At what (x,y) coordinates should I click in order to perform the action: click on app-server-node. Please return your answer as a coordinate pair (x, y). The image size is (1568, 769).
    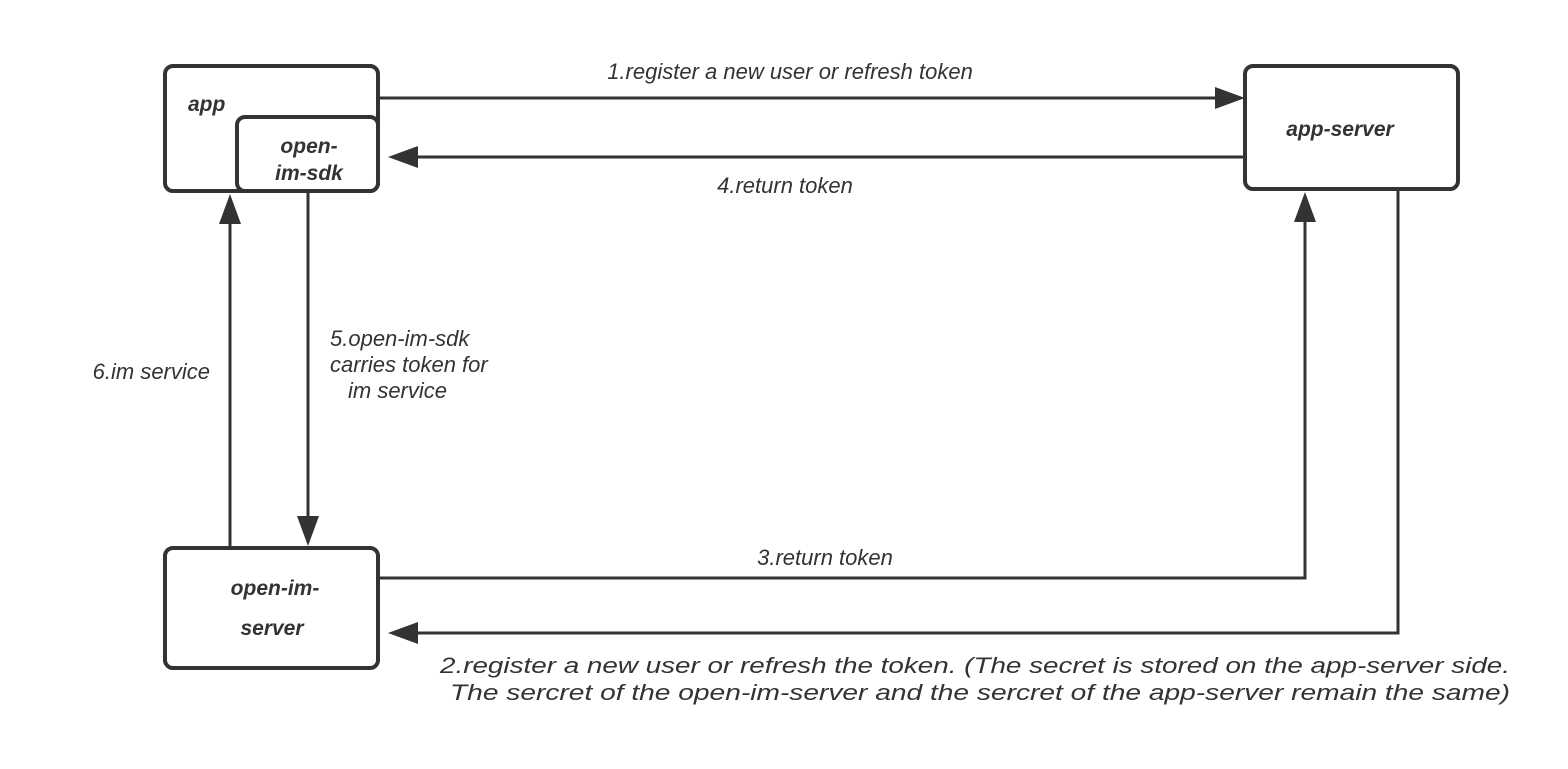
    Looking at the image, I should click on (1351, 127).